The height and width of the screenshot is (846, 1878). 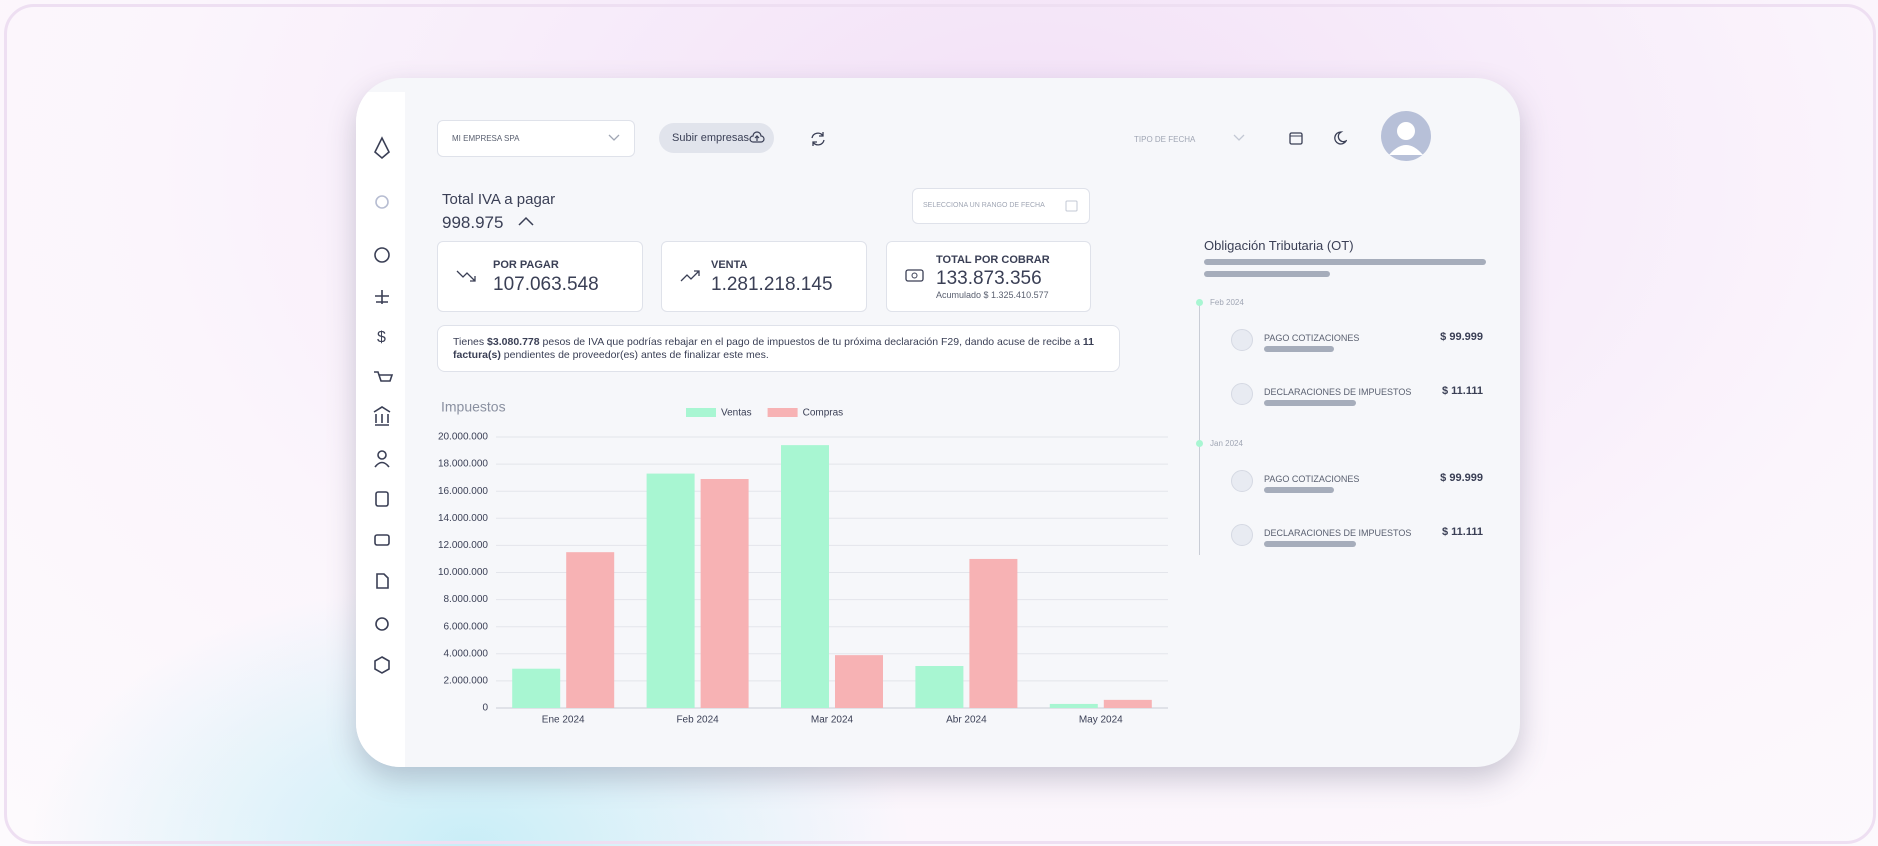 What do you see at coordinates (1165, 139) in the screenshot?
I see `date-type: TIPO DE FECHA` at bounding box center [1165, 139].